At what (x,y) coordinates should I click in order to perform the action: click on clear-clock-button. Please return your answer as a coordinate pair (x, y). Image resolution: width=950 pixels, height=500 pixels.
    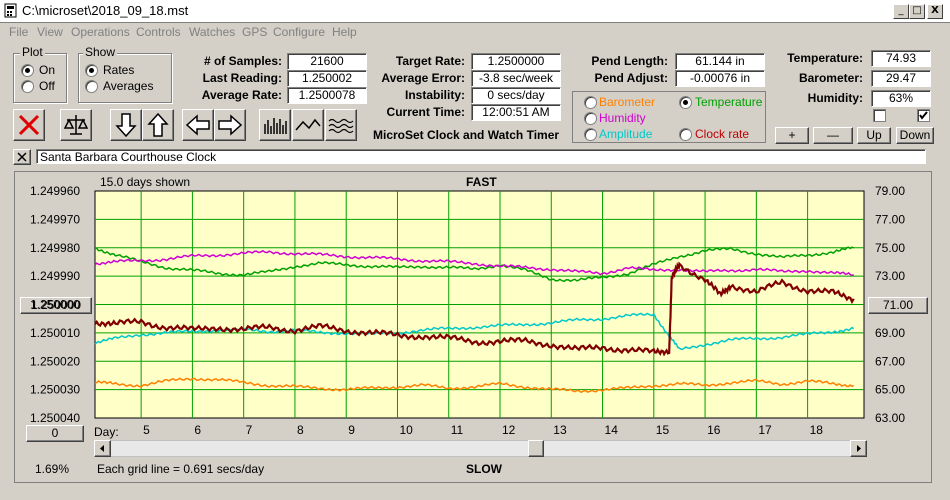
    Looking at the image, I should click on (22, 157).